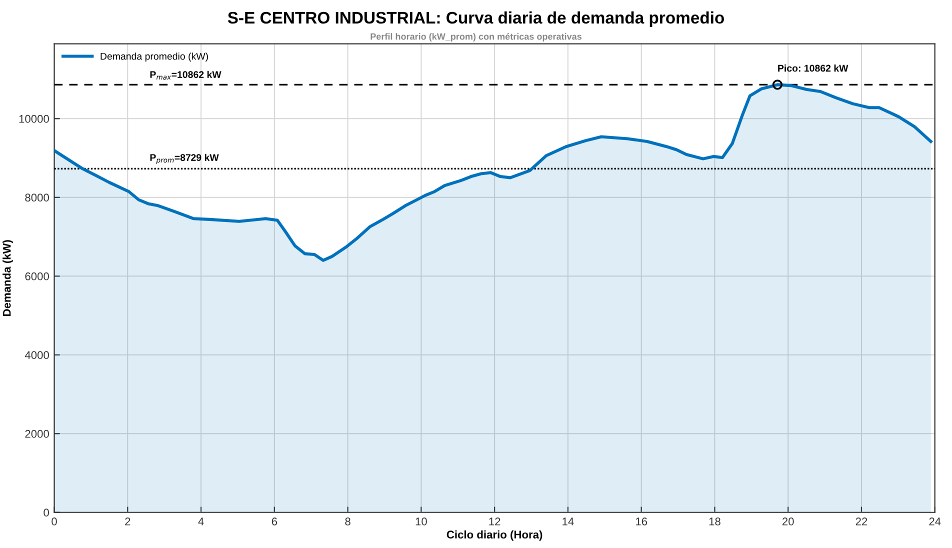 The height and width of the screenshot is (548, 952). What do you see at coordinates (127, 522) in the screenshot?
I see `x-tick-label: 2` at bounding box center [127, 522].